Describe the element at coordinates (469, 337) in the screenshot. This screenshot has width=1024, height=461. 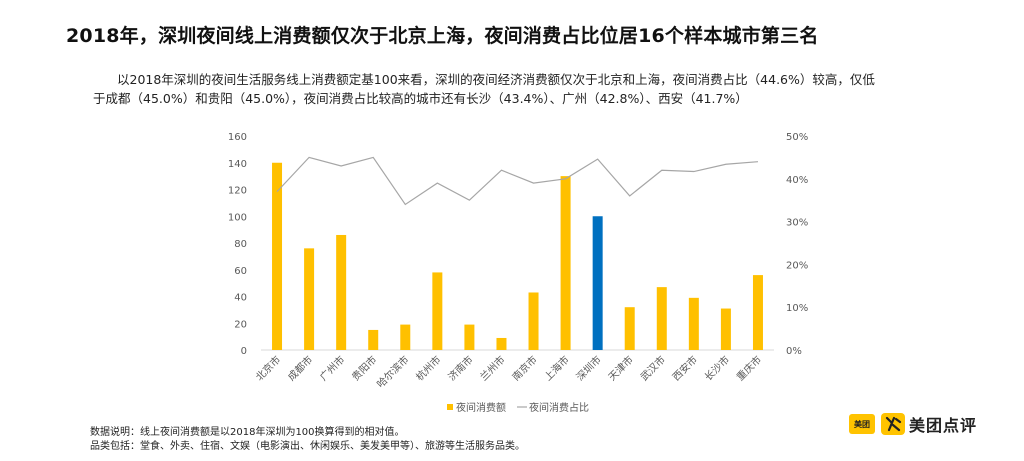
I see `bar-济南市` at that location.